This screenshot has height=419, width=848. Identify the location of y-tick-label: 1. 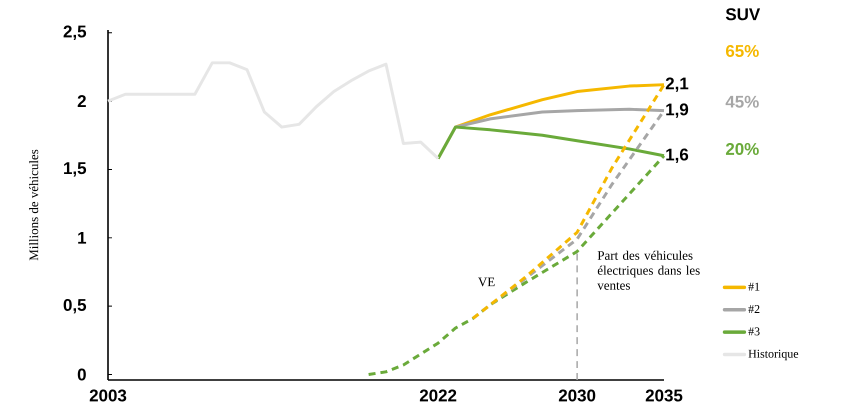
(82, 238).